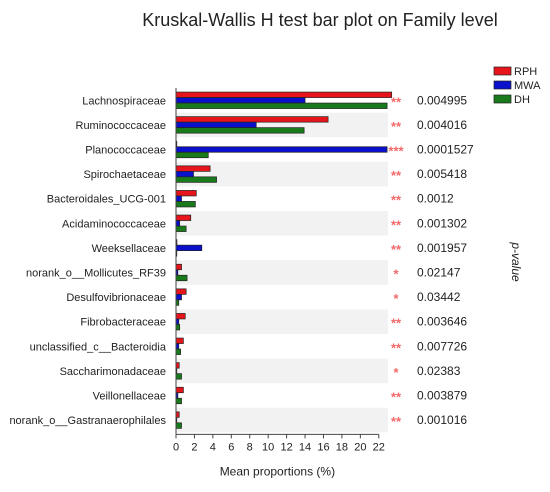 The height and width of the screenshot is (492, 550). I want to click on p-value-label: 0.004016, so click(442, 125).